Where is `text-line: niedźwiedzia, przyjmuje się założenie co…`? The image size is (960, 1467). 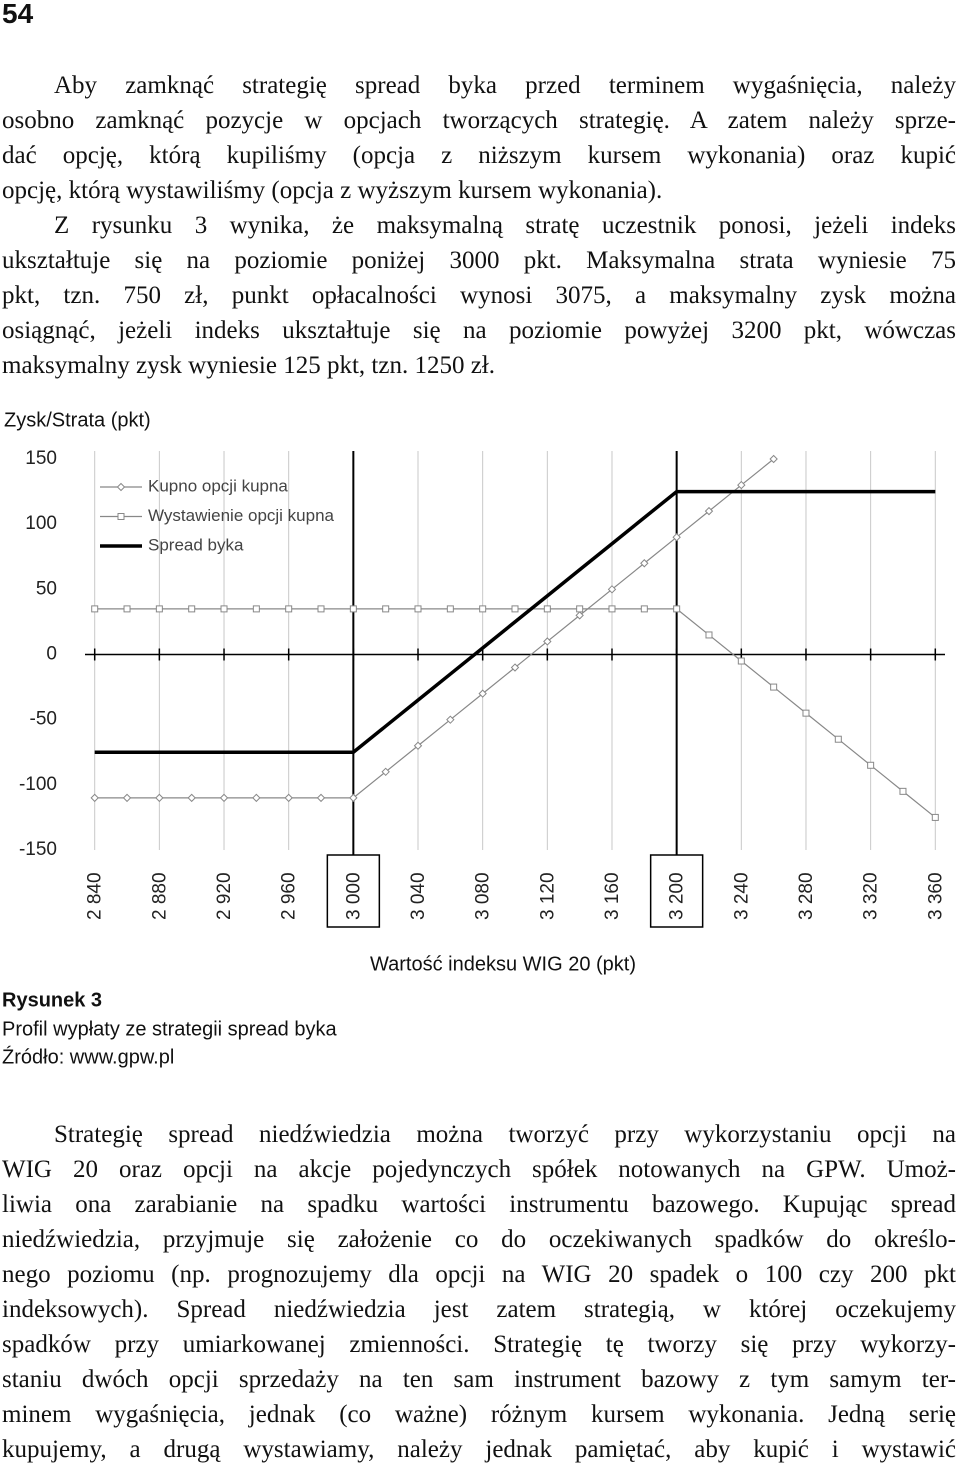
text-line: niedźwiedzia, przyjmuje się założenie co… is located at coordinates (479, 1239).